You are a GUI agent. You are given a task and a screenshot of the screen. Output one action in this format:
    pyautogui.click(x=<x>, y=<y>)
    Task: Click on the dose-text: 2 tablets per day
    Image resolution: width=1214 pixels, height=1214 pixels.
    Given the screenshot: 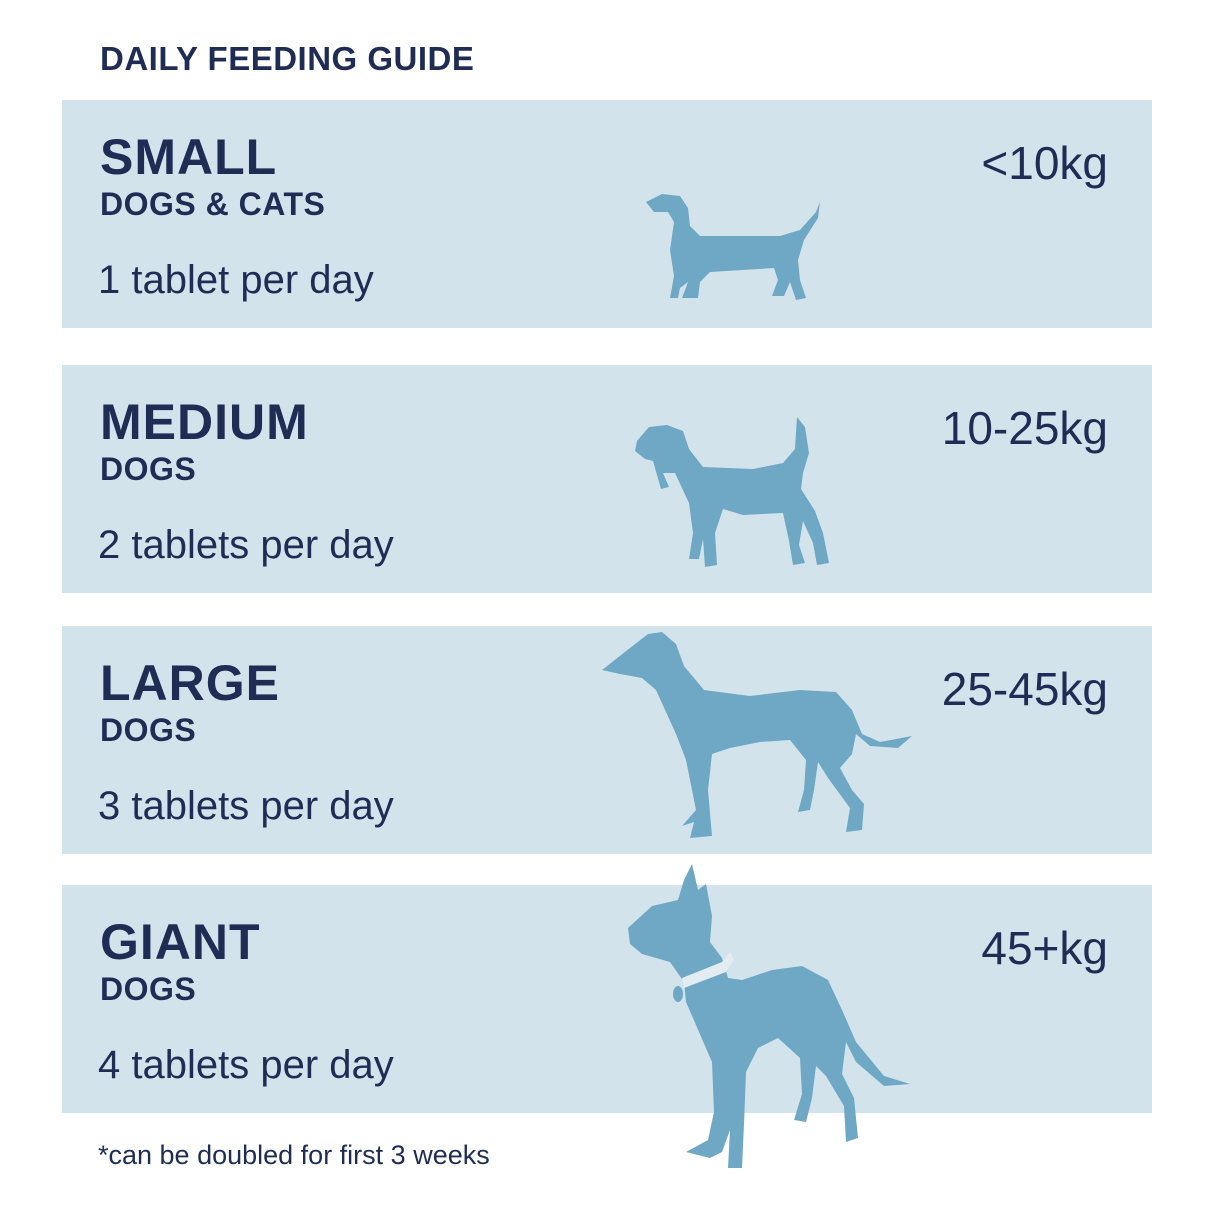 What is the action you would take?
    pyautogui.click(x=246, y=545)
    